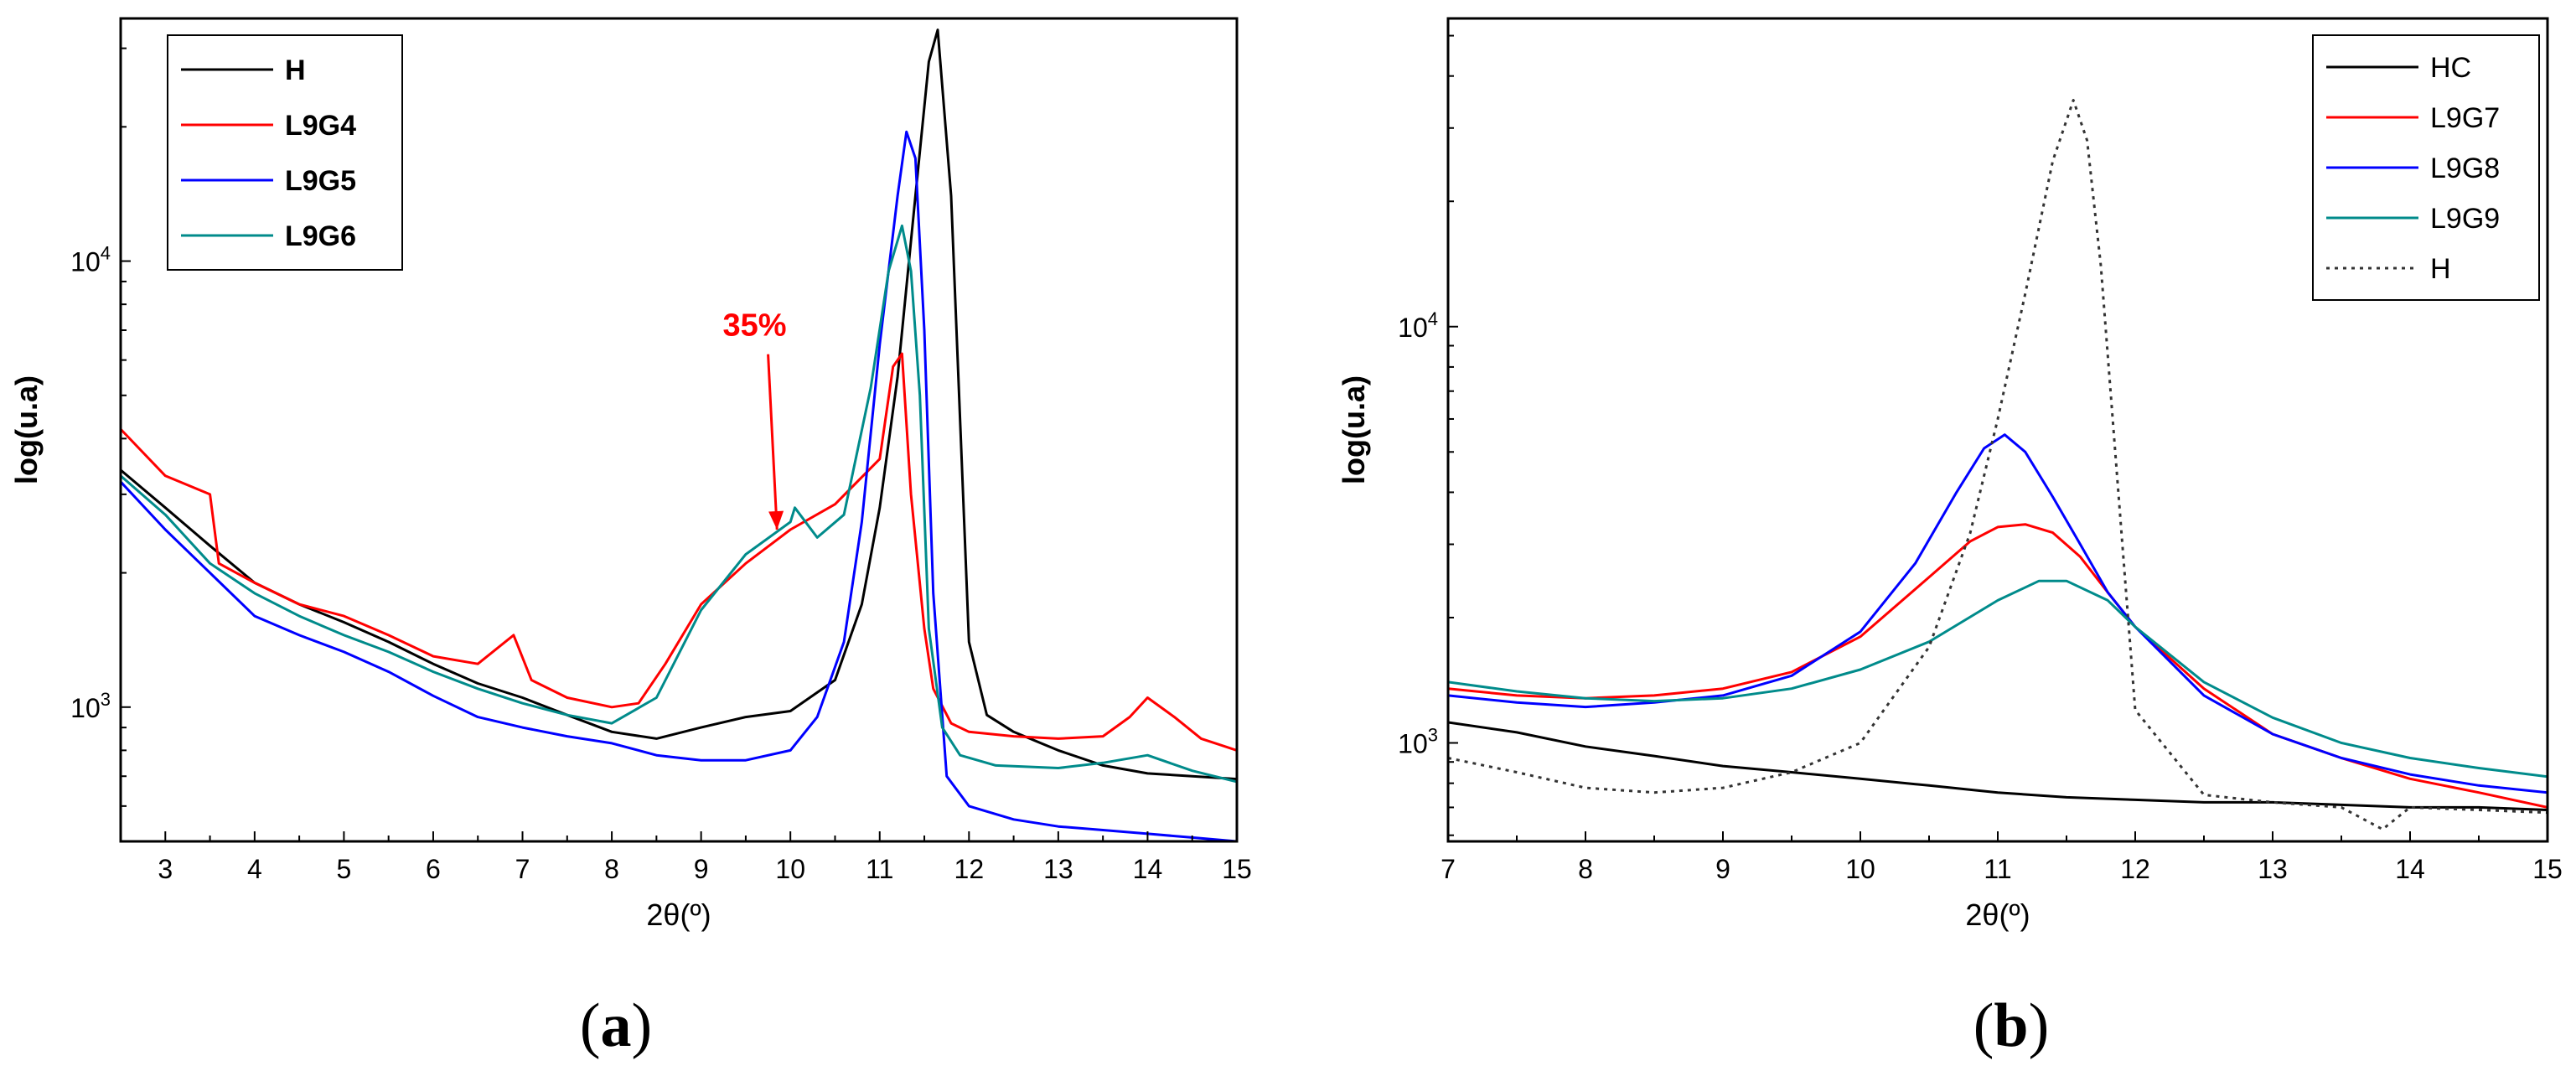 The height and width of the screenshot is (1071, 2576). Describe the element at coordinates (1433, 734) in the screenshot. I see `panel-b-y-tick-label-exponent: 3` at that location.